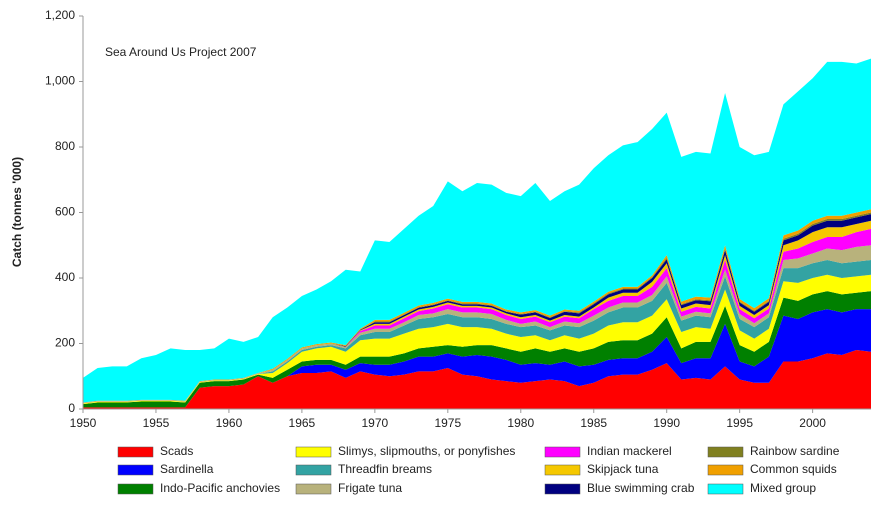 The image size is (878, 505). What do you see at coordinates (65, 146) in the screenshot?
I see `y-tick-label: 800` at bounding box center [65, 146].